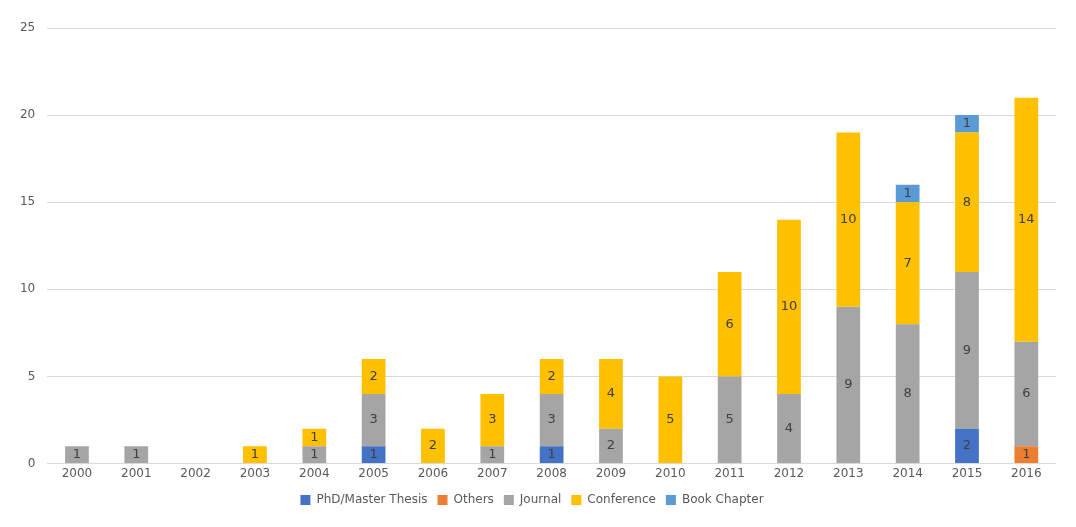 The height and width of the screenshot is (527, 1076). Describe the element at coordinates (314, 472) in the screenshot. I see `x-tick-label: 2004` at that location.